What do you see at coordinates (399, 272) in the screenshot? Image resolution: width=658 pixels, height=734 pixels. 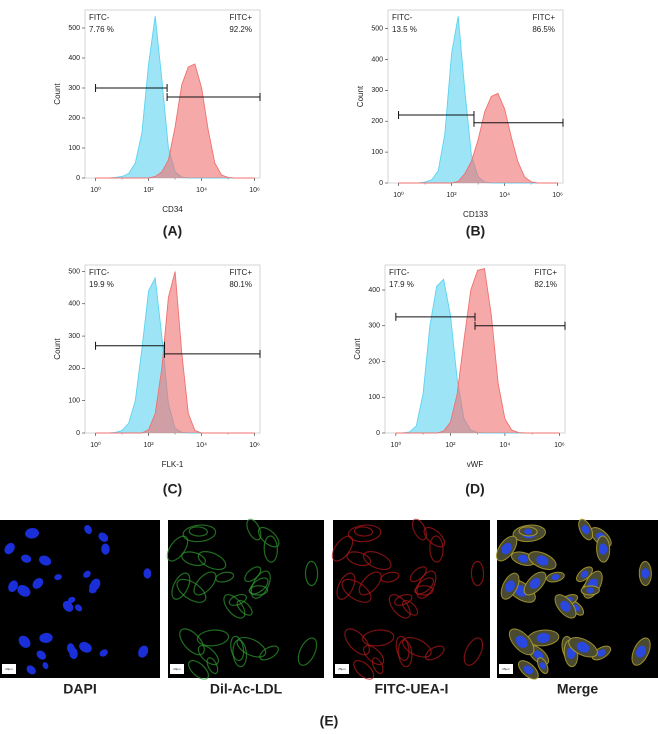 I see `gate-label: FITC-` at bounding box center [399, 272].